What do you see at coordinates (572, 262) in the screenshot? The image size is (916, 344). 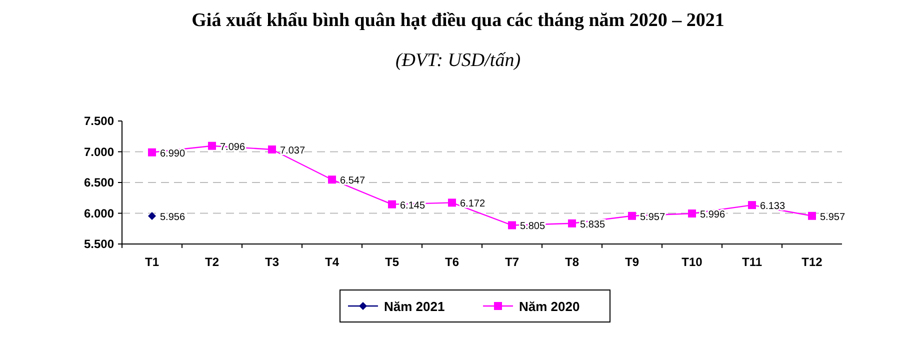 I see `x-tick-label: T8` at bounding box center [572, 262].